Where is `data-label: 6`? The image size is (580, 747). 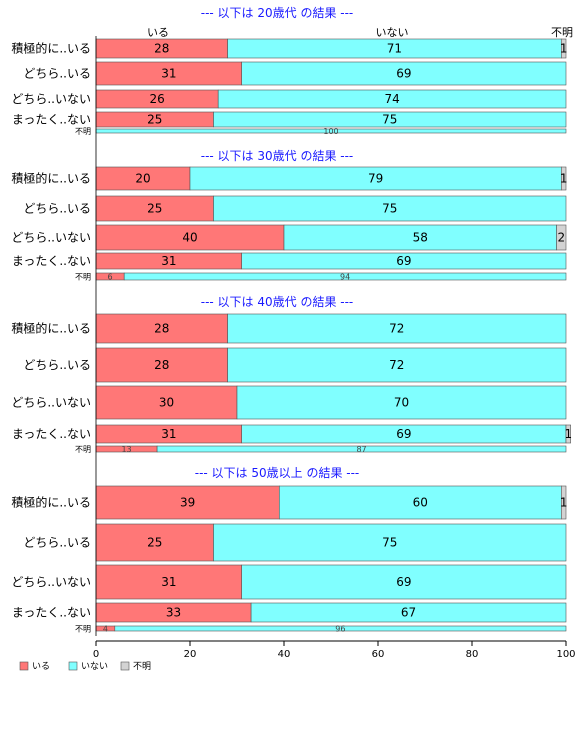 data-label: 6 is located at coordinates (110, 277).